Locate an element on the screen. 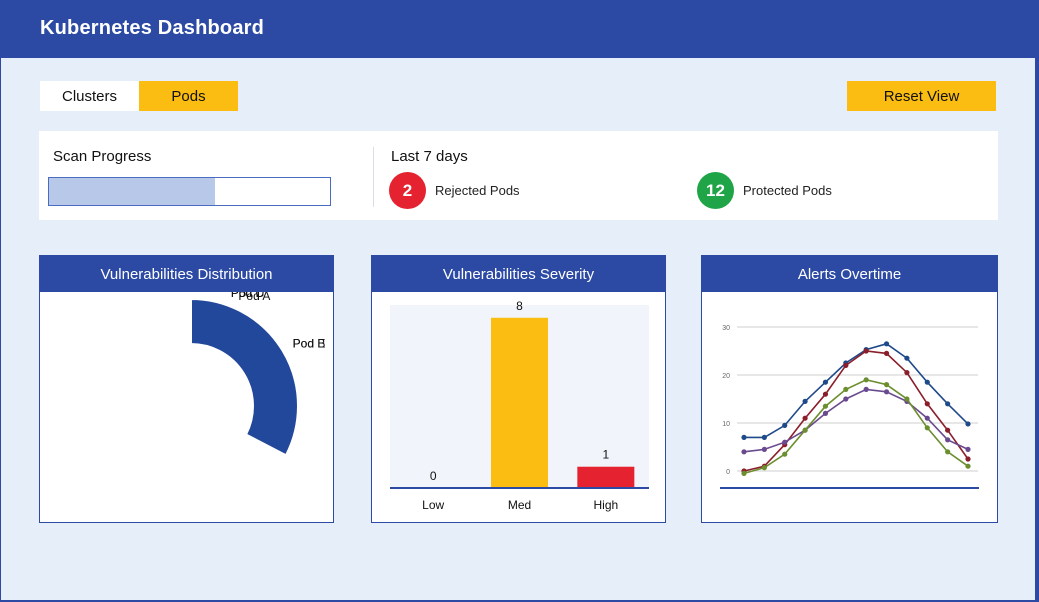 Image resolution: width=1039 pixels, height=602 pixels. bar-category-low: Low is located at coordinates (433, 505).